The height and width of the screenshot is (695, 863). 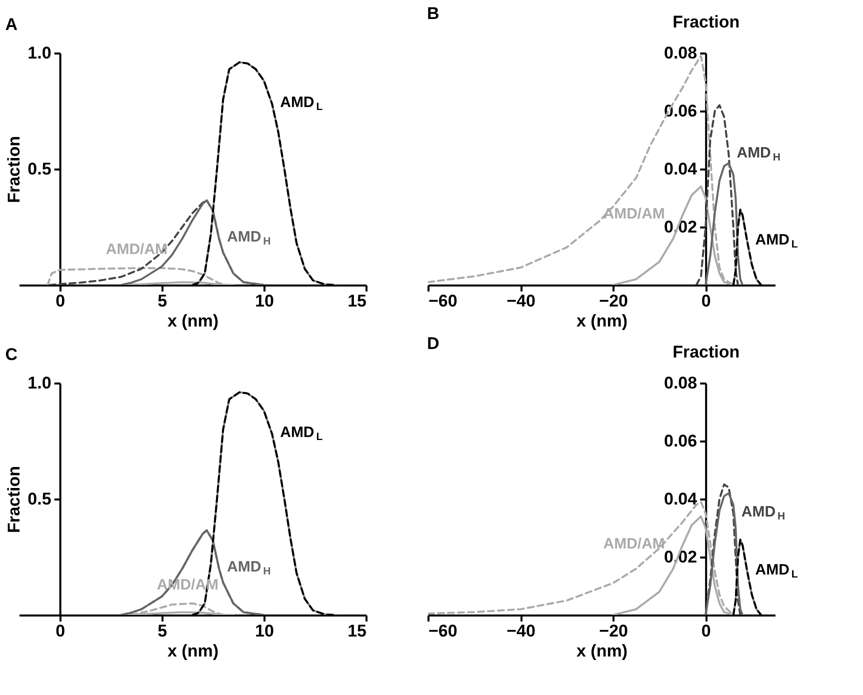 What do you see at coordinates (11, 354) in the screenshot?
I see `chart-title: C` at bounding box center [11, 354].